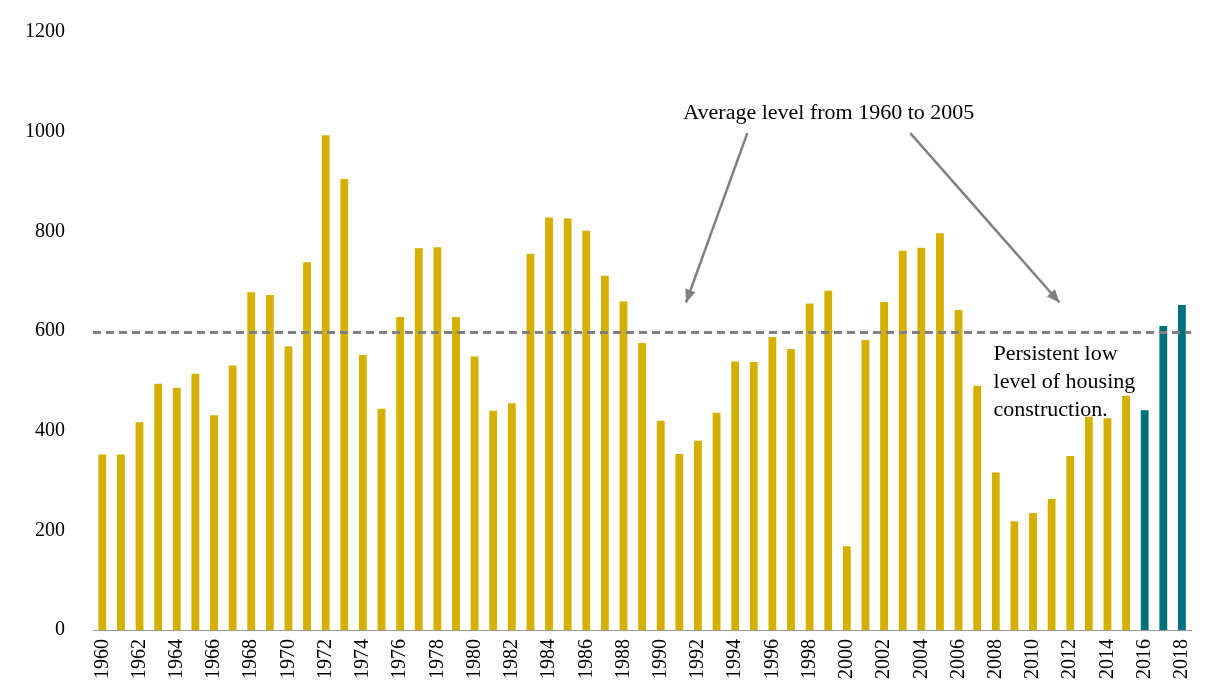  What do you see at coordinates (1068, 659) in the screenshot?
I see `x-tick-label: 2012` at bounding box center [1068, 659].